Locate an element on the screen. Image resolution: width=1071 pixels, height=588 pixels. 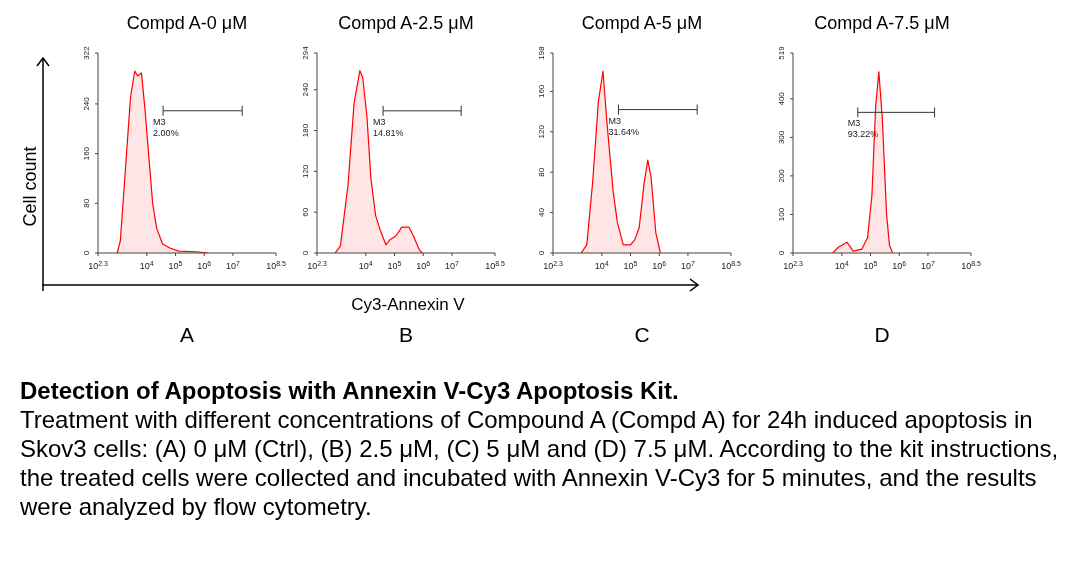
y-tick-label: 322 is located at coordinates (86, 52).